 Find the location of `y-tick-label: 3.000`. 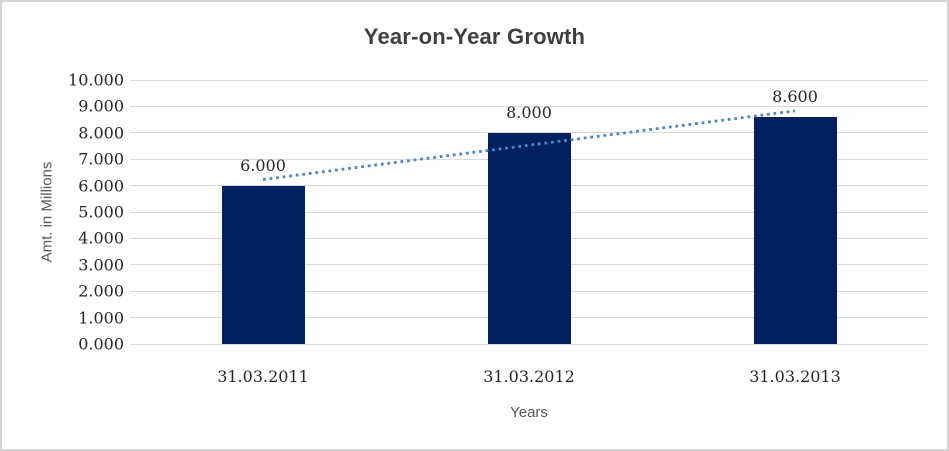

y-tick-label: 3.000 is located at coordinates (101, 265).